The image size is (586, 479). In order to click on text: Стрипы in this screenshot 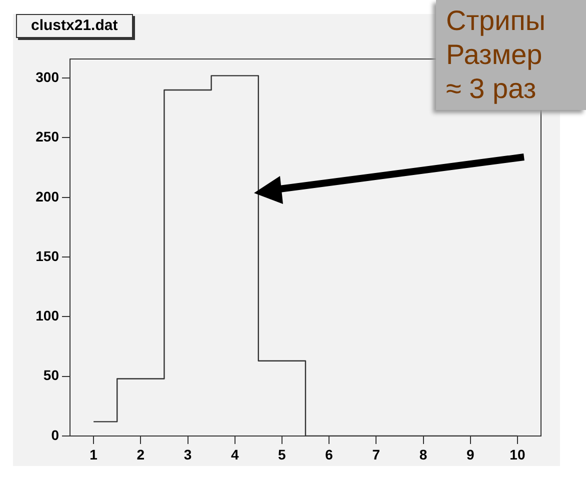, I will do `click(496, 21)`.